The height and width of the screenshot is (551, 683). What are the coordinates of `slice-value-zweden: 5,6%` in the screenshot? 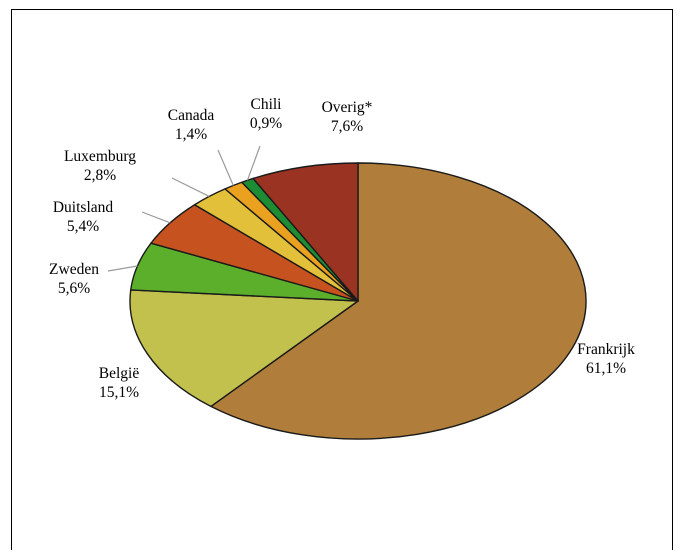 It's located at (74, 288).